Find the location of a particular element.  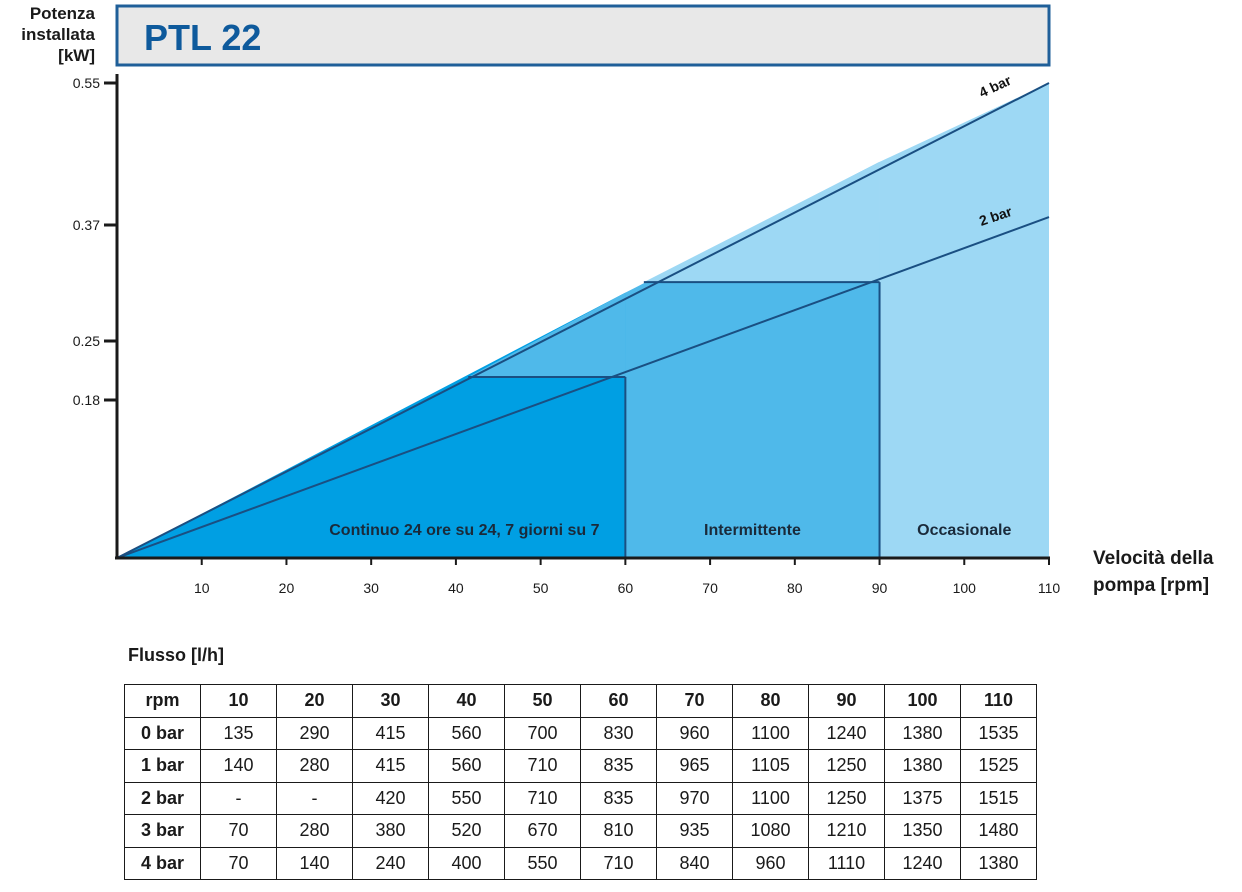

x-tick-label-3: 40 is located at coordinates (456, 588).